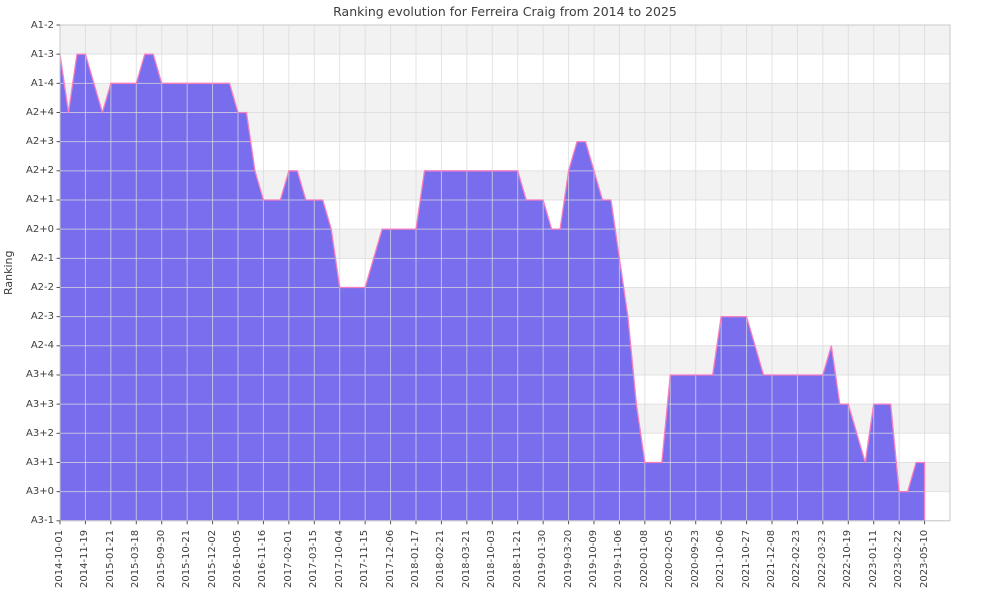  What do you see at coordinates (237, 558) in the screenshot?
I see `x-tick-label: 2016-10-05` at bounding box center [237, 558].